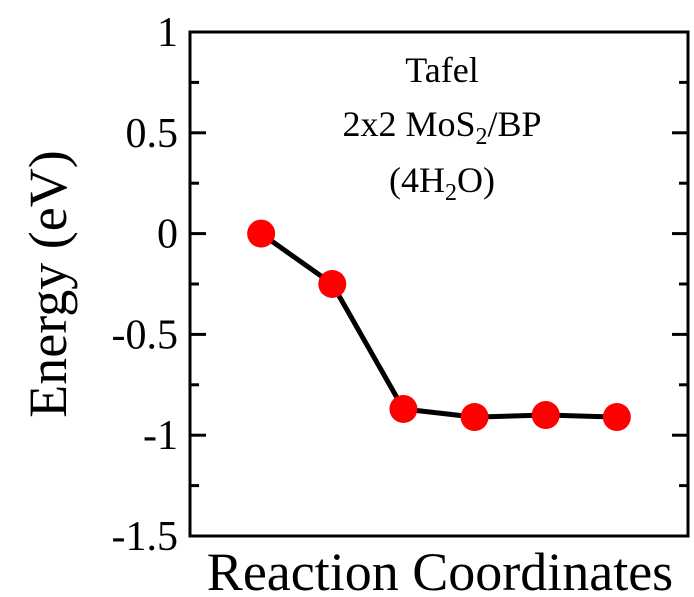 This screenshot has height=597, width=694. What do you see at coordinates (476, 180) in the screenshot?
I see `annotation-line-3-tail: O)` at bounding box center [476, 180].